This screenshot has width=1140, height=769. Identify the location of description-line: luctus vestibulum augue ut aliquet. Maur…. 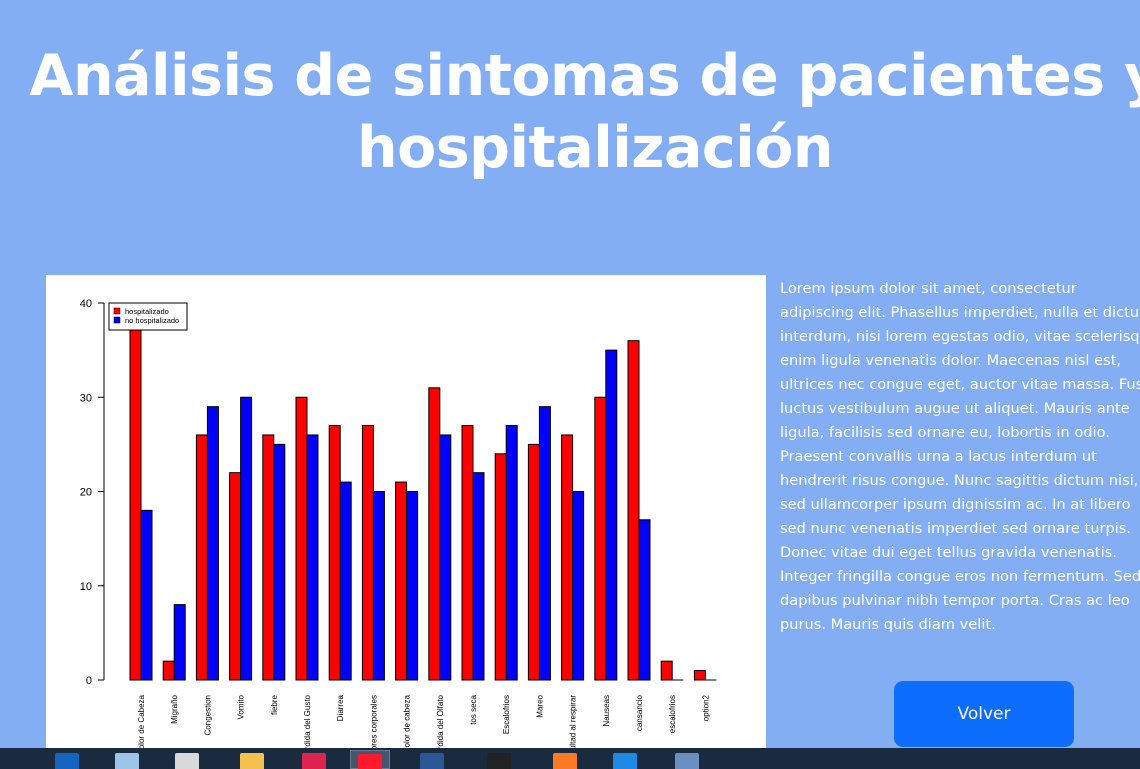
(955, 408).